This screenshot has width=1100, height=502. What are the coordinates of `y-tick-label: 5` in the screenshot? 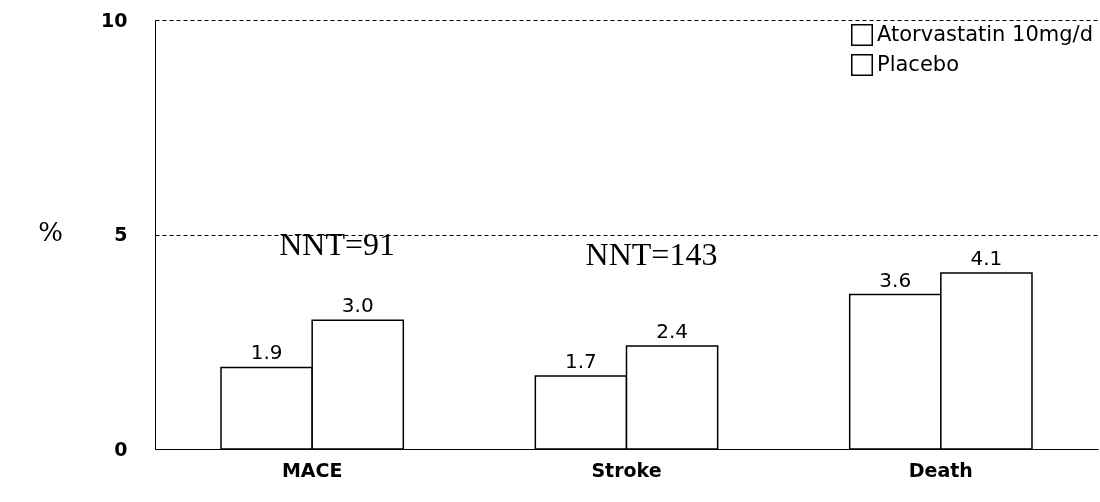 It's located at (121, 234).